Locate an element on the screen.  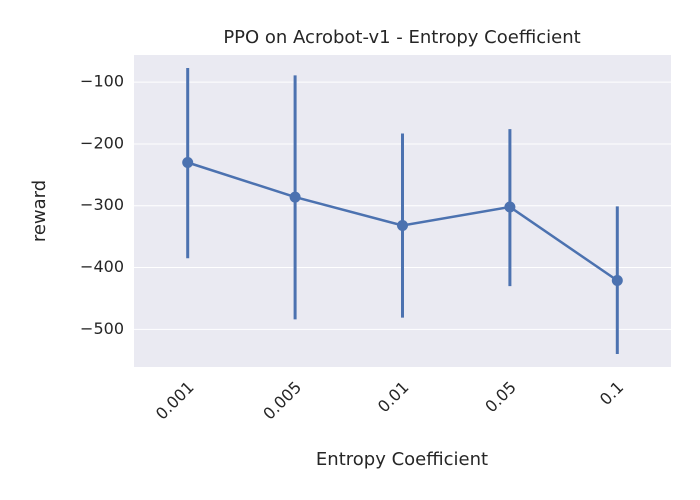
y-tick-label: −300 is located at coordinates (102, 204).